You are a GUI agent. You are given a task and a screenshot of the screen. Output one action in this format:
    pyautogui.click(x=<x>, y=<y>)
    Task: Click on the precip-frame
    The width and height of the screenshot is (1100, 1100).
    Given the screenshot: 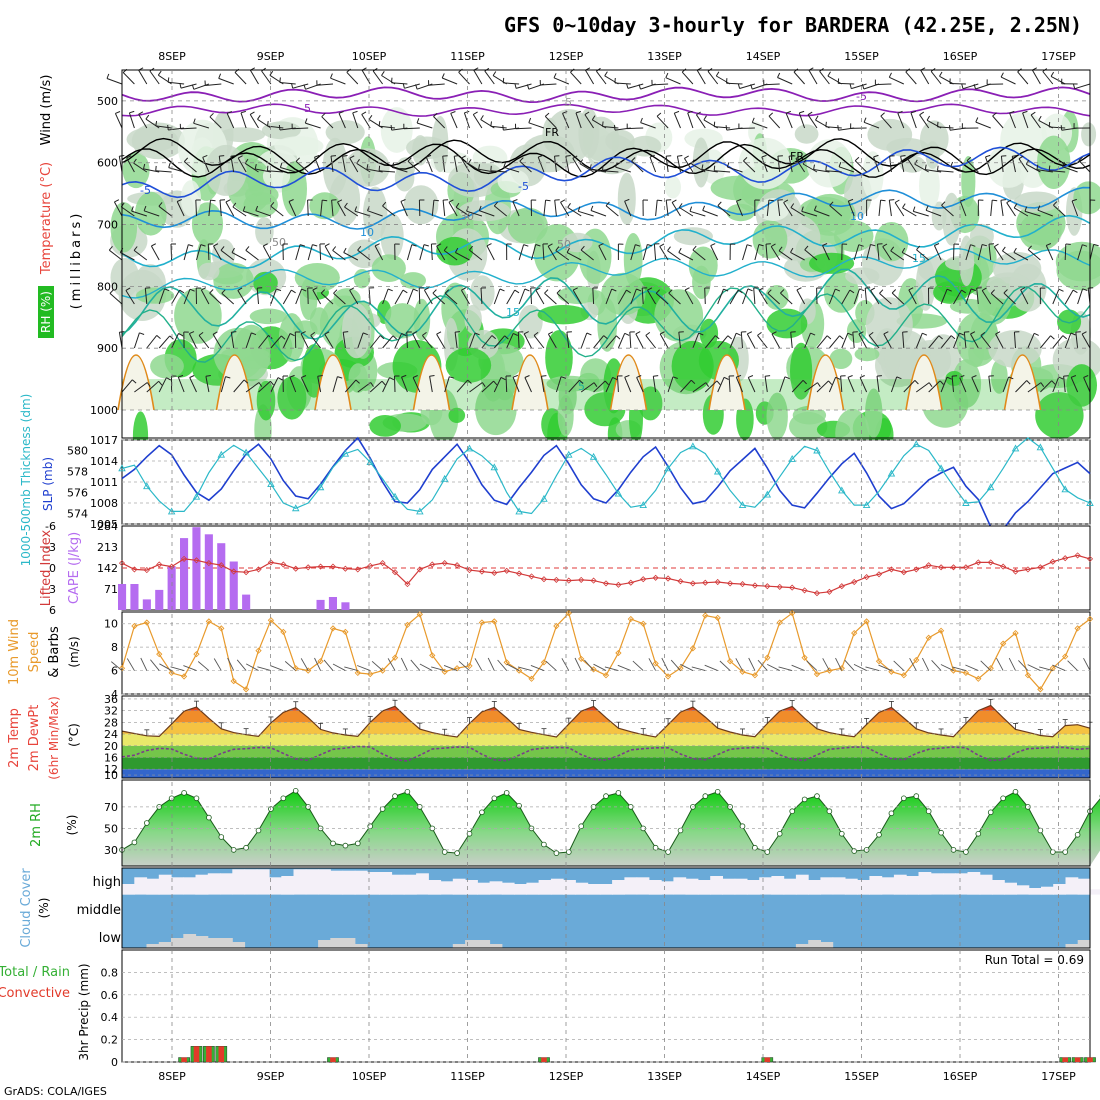 What is the action you would take?
    pyautogui.click(x=606, y=1006)
    